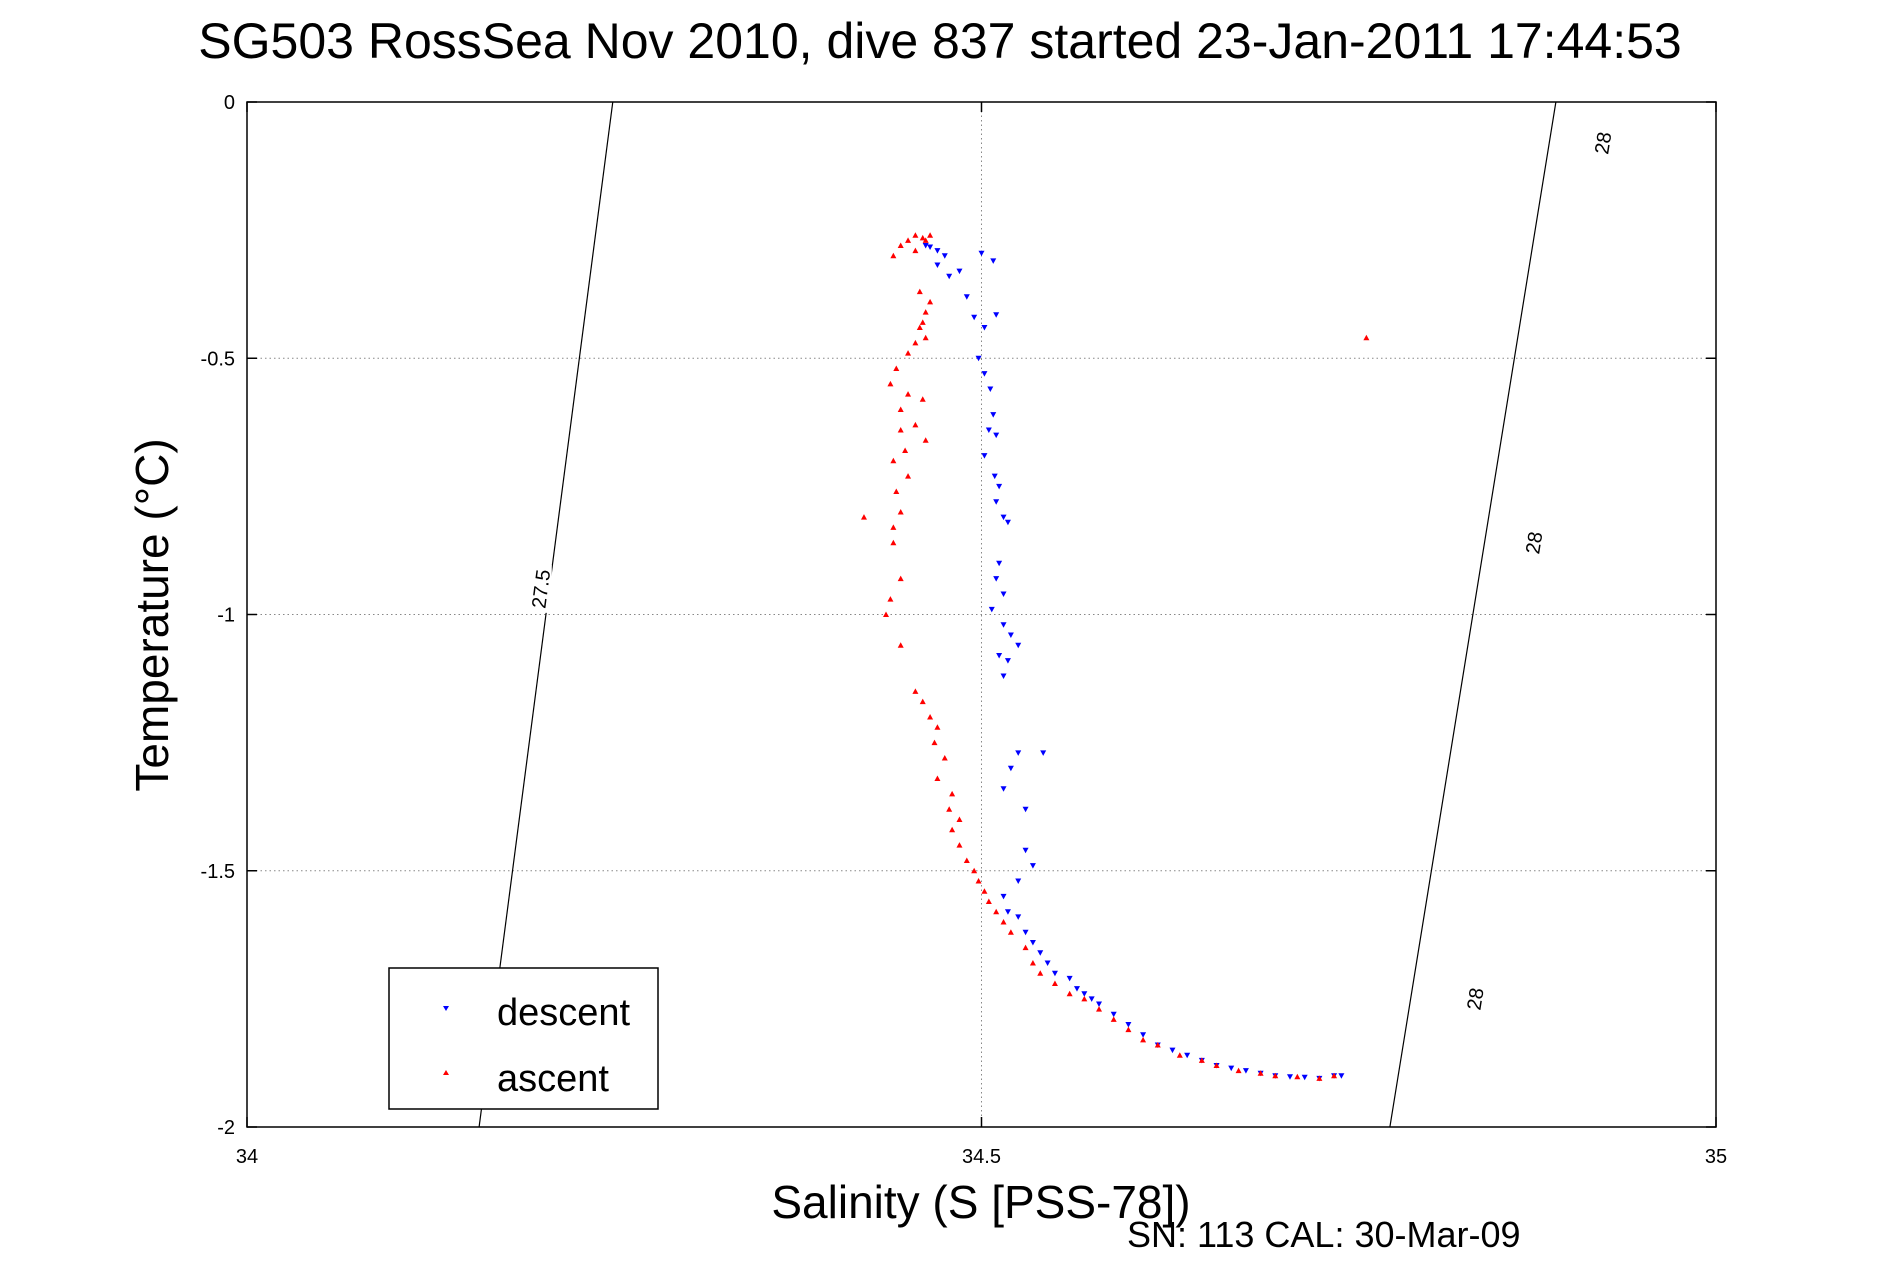 This screenshot has height=1262, width=1891. Describe the element at coordinates (541, 588) in the screenshot. I see `contour-label: 27.5` at that location.